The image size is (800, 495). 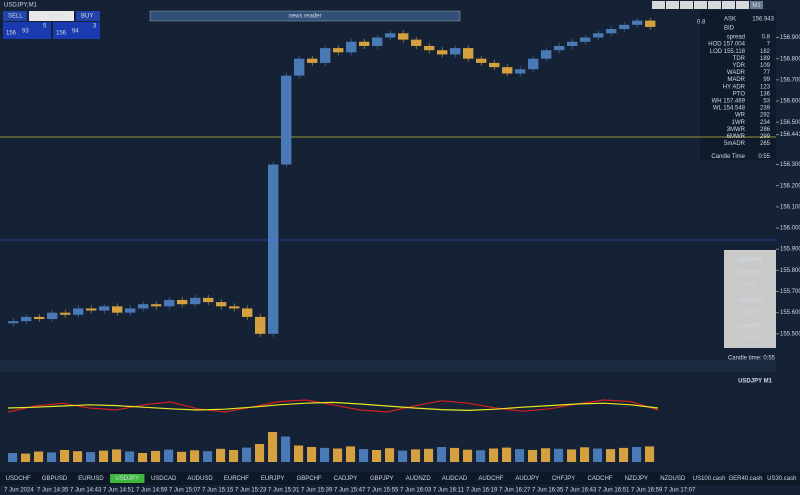 I want to click on sell-price-box, so click(x=27, y=30).